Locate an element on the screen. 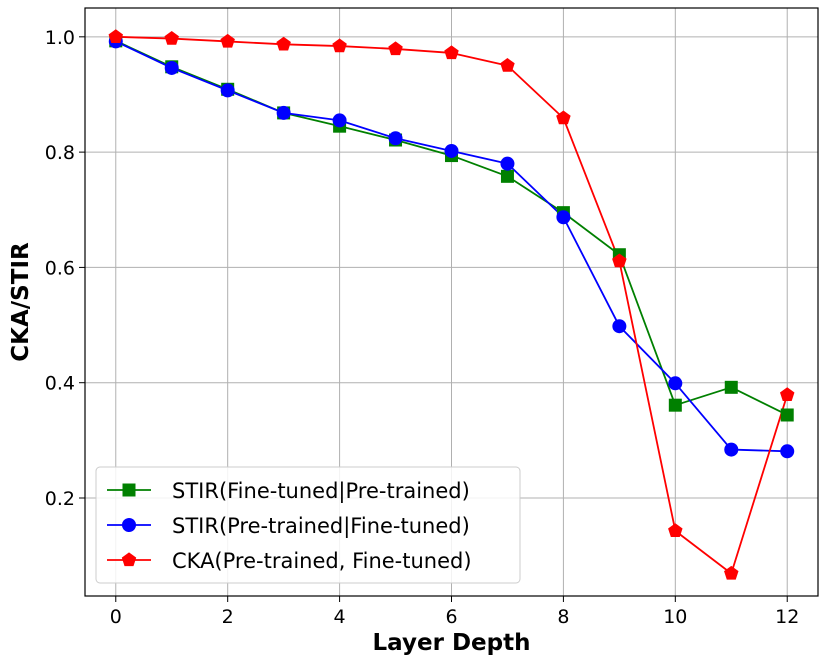 The height and width of the screenshot is (665, 830). legend-label: STIR(Pre-trained|Fine-tuned) is located at coordinates (321, 526).